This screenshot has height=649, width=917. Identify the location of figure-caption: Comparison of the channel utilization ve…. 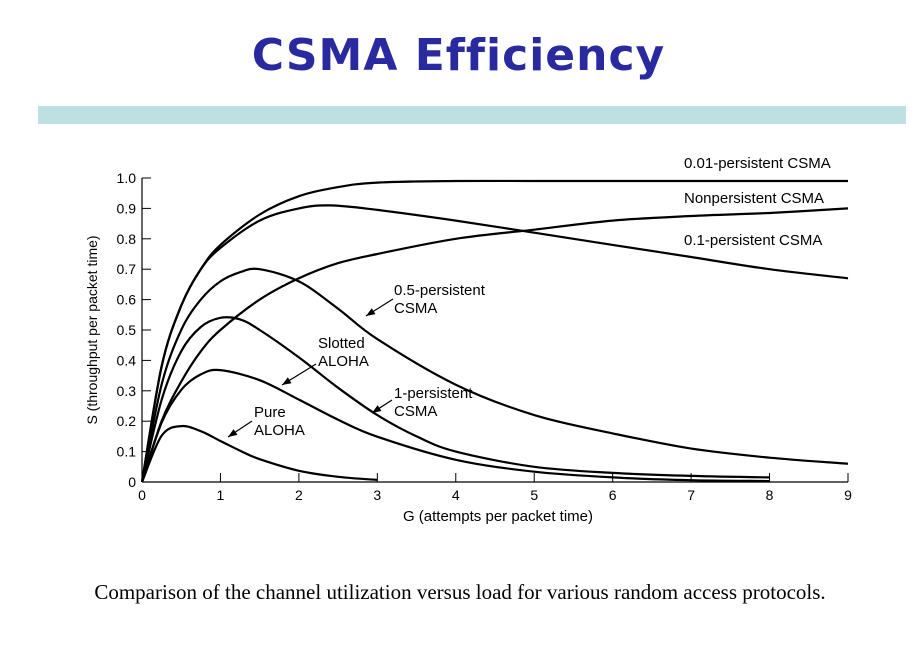
(460, 592).